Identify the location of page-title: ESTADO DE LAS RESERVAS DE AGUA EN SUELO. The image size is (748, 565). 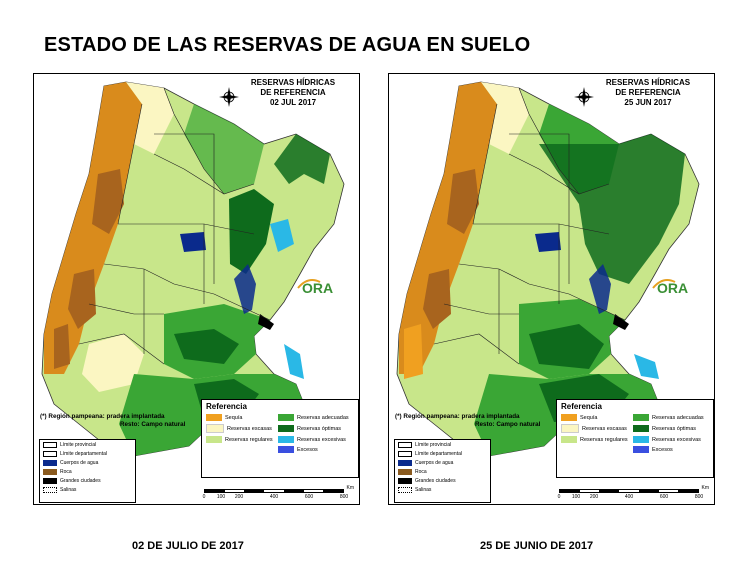
(287, 45).